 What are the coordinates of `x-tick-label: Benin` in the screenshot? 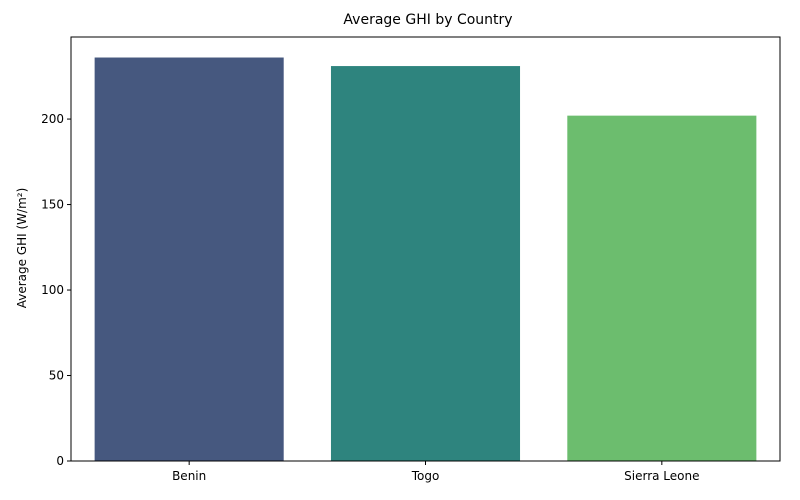 It's located at (189, 476).